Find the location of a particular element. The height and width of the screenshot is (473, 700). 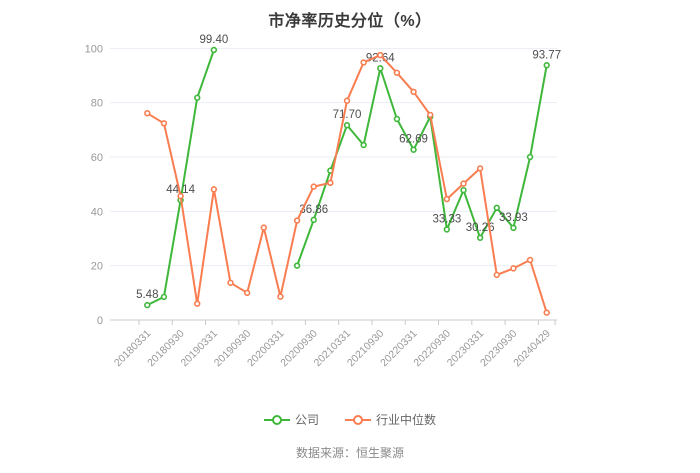

data-point-label-company: 92.64 is located at coordinates (380, 58).